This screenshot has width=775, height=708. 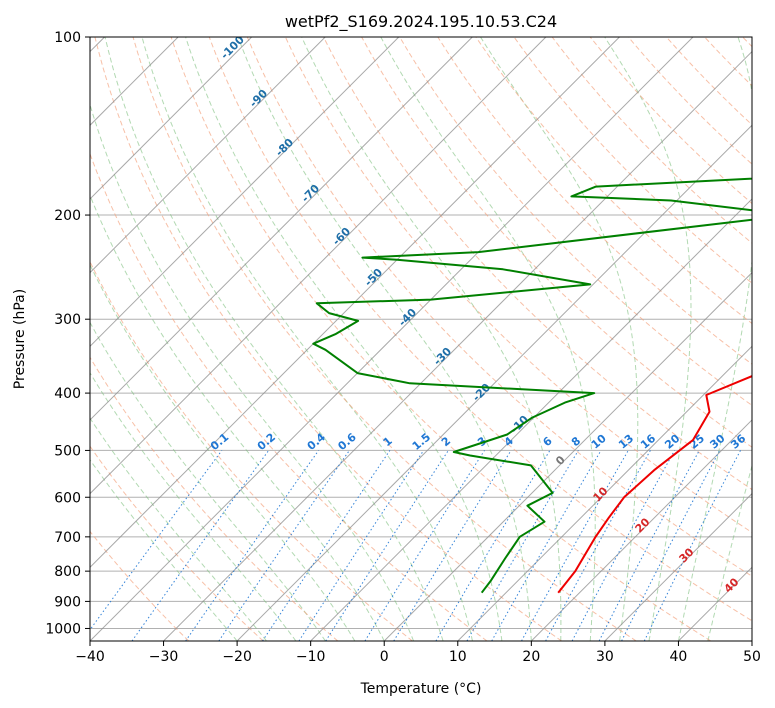 I want to click on x-tick-label: −20, so click(x=237, y=657).